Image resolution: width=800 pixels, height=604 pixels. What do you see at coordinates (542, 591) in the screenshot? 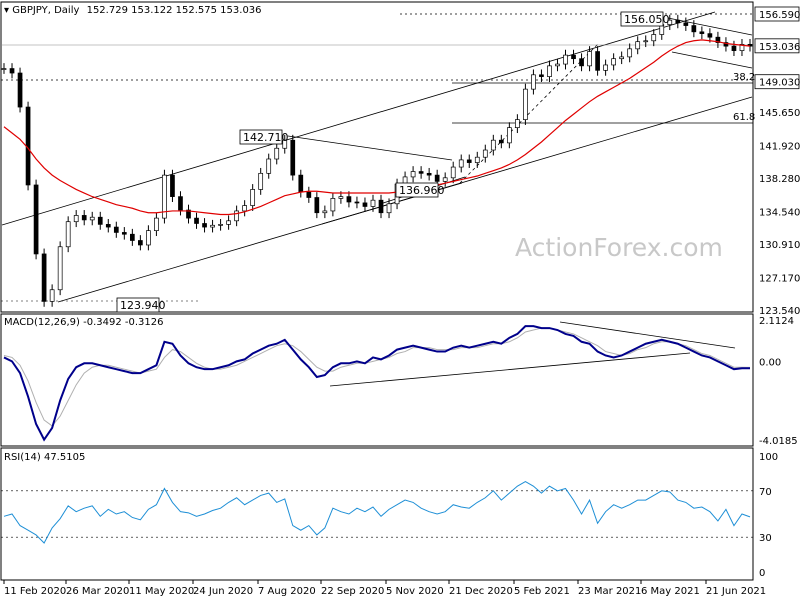
I see `x-tick-label: 5 Feb 2021` at bounding box center [542, 591].